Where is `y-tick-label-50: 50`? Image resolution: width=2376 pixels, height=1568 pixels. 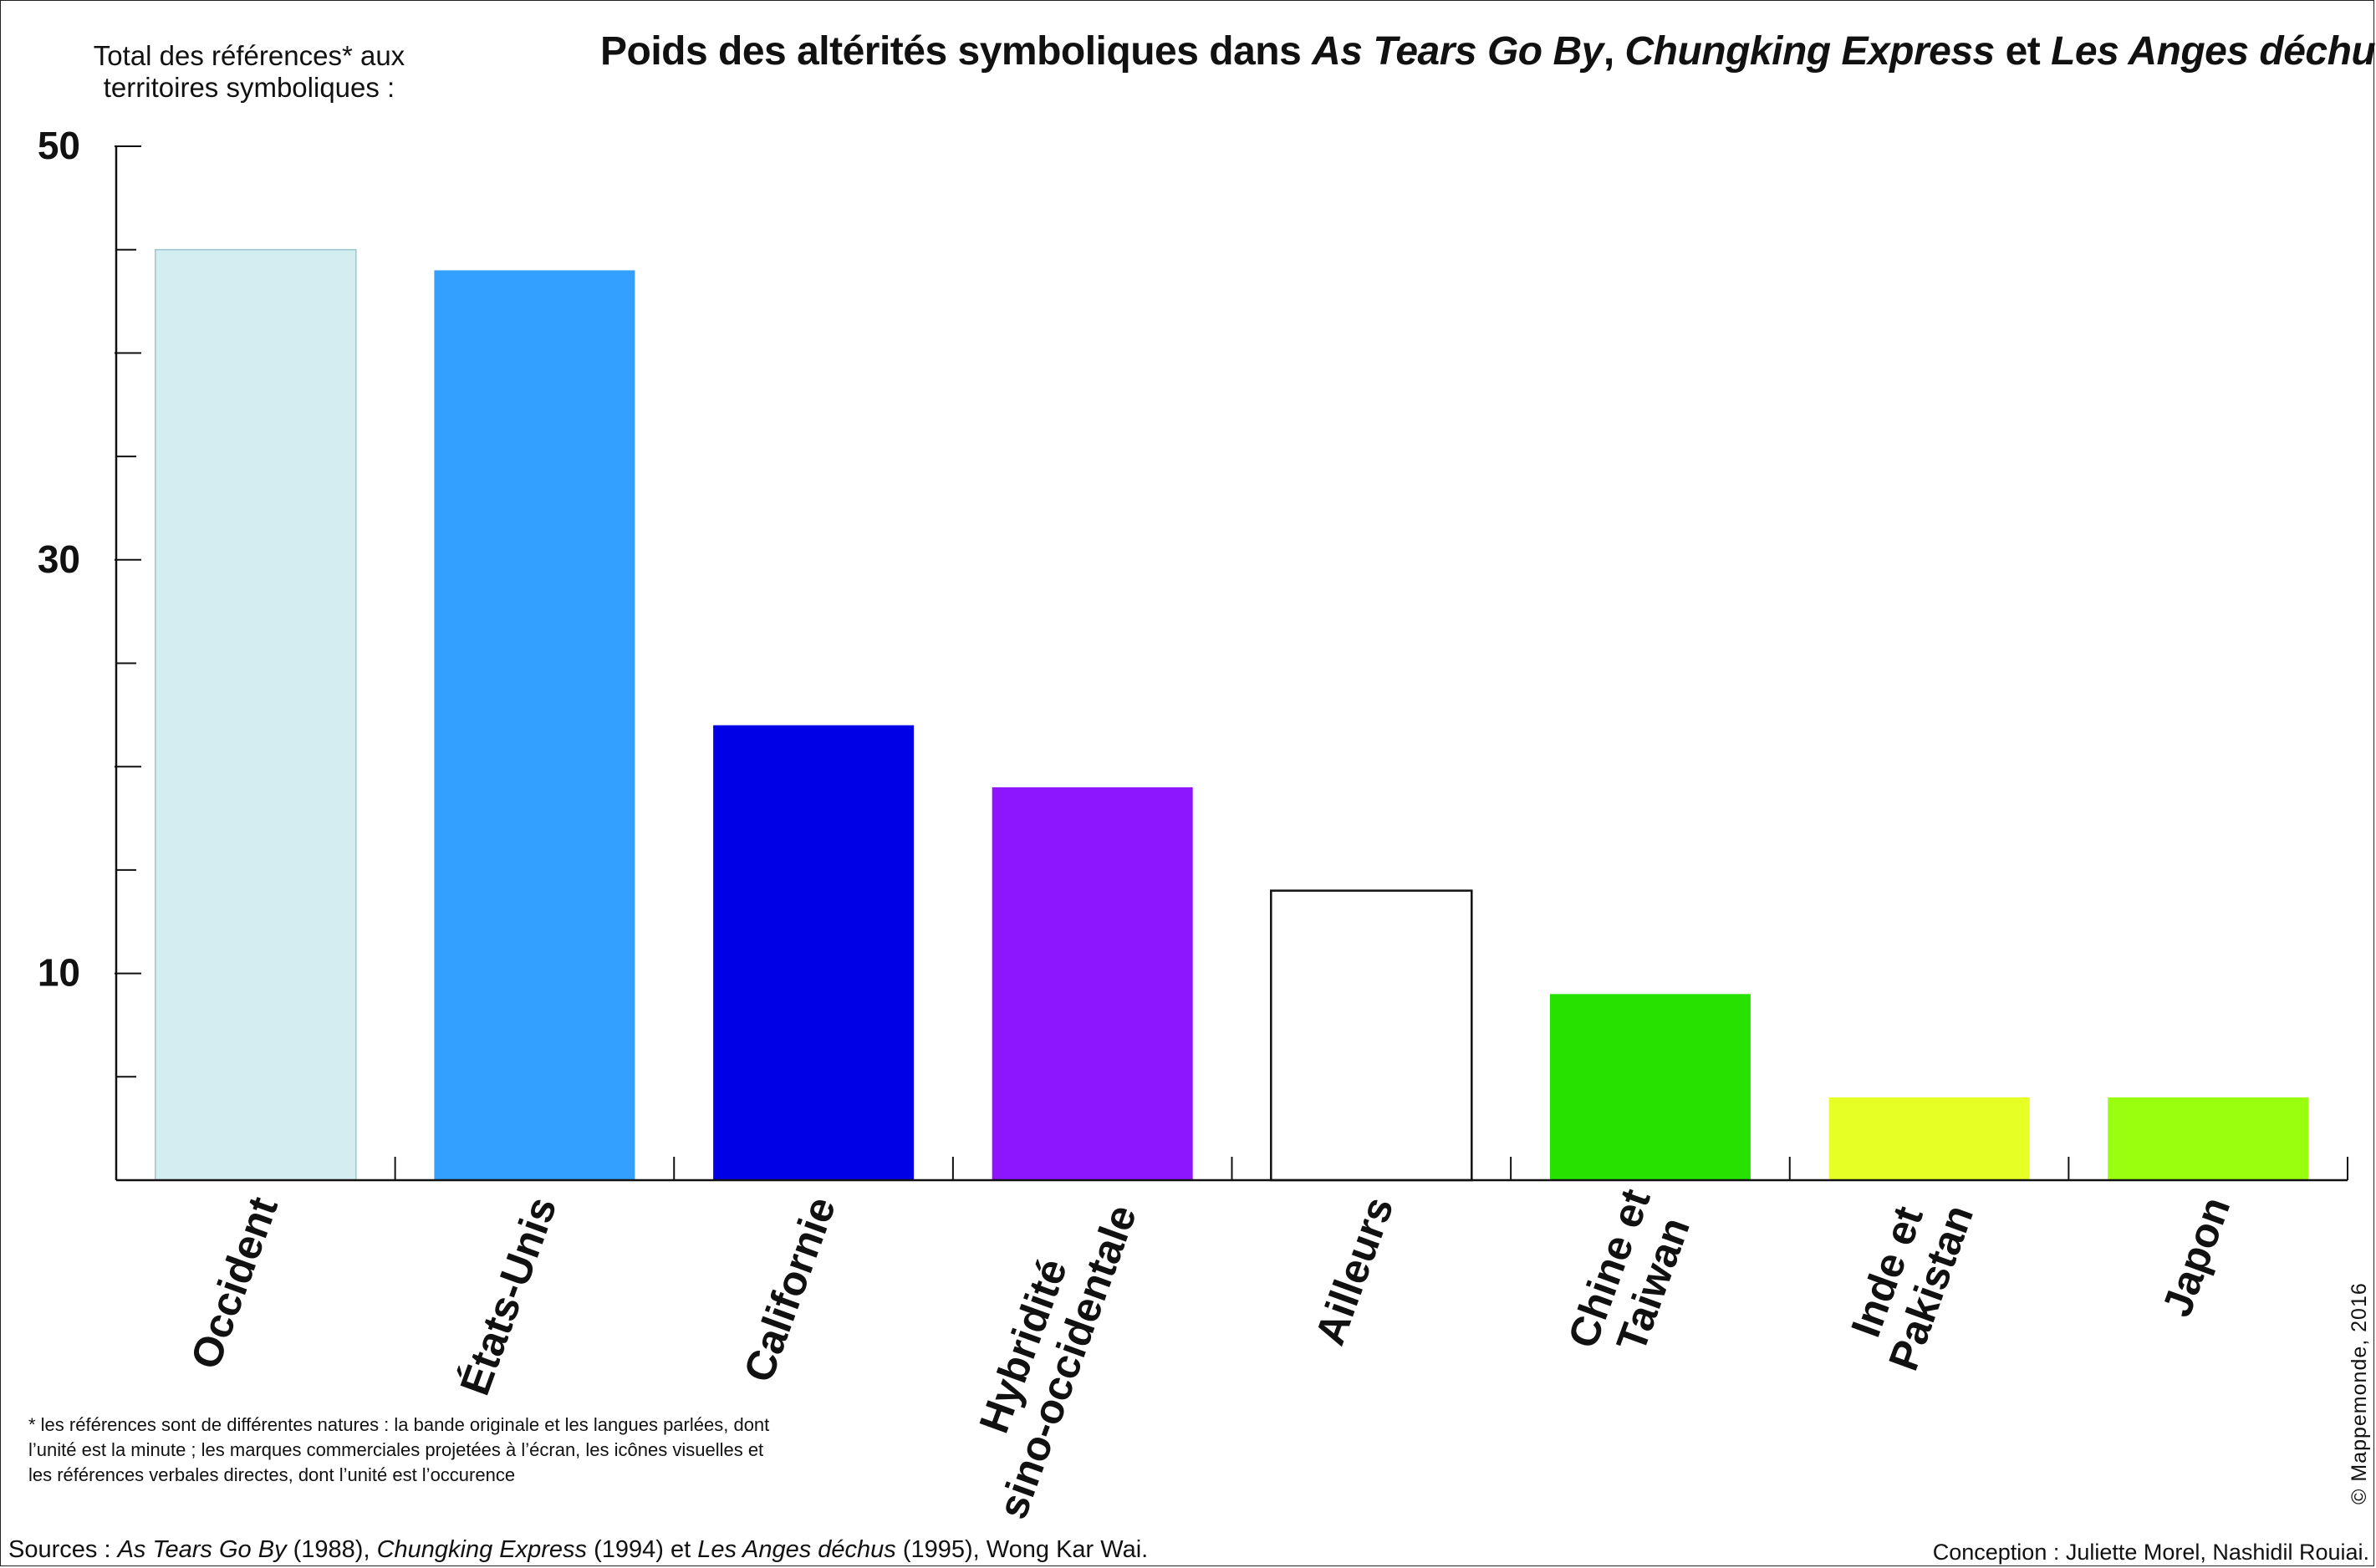 y-tick-label-50: 50 is located at coordinates (59, 145).